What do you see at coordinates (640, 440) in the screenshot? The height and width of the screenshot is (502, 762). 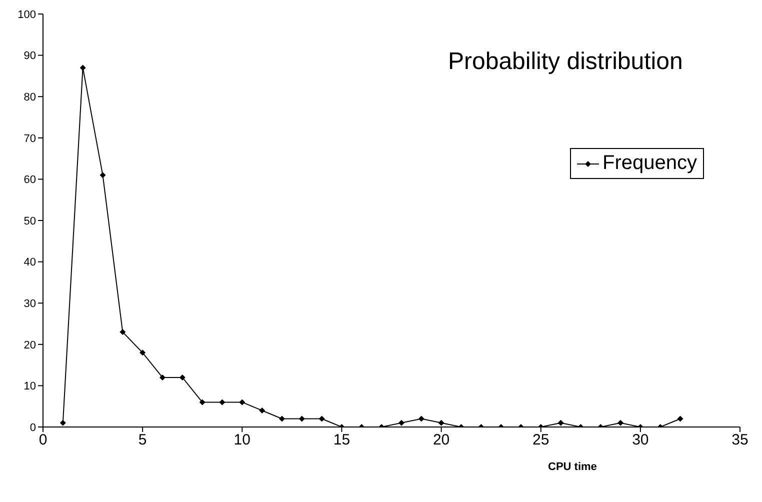 I see `x-tick-label: 30` at bounding box center [640, 440].